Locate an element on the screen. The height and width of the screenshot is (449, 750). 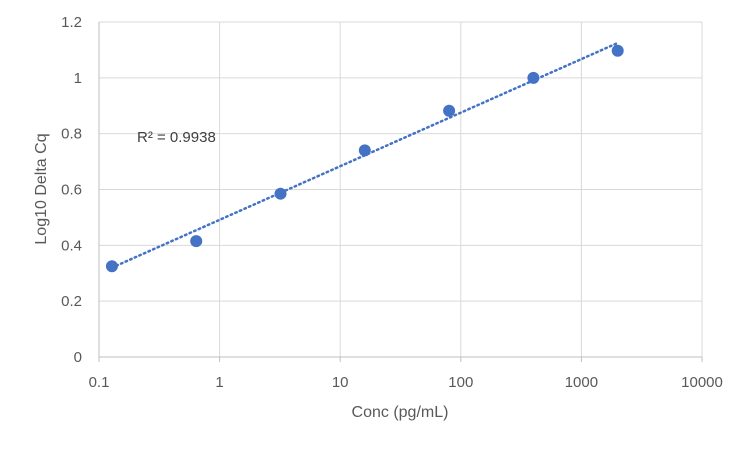
y-tick-label: 1 is located at coordinates (78, 78).